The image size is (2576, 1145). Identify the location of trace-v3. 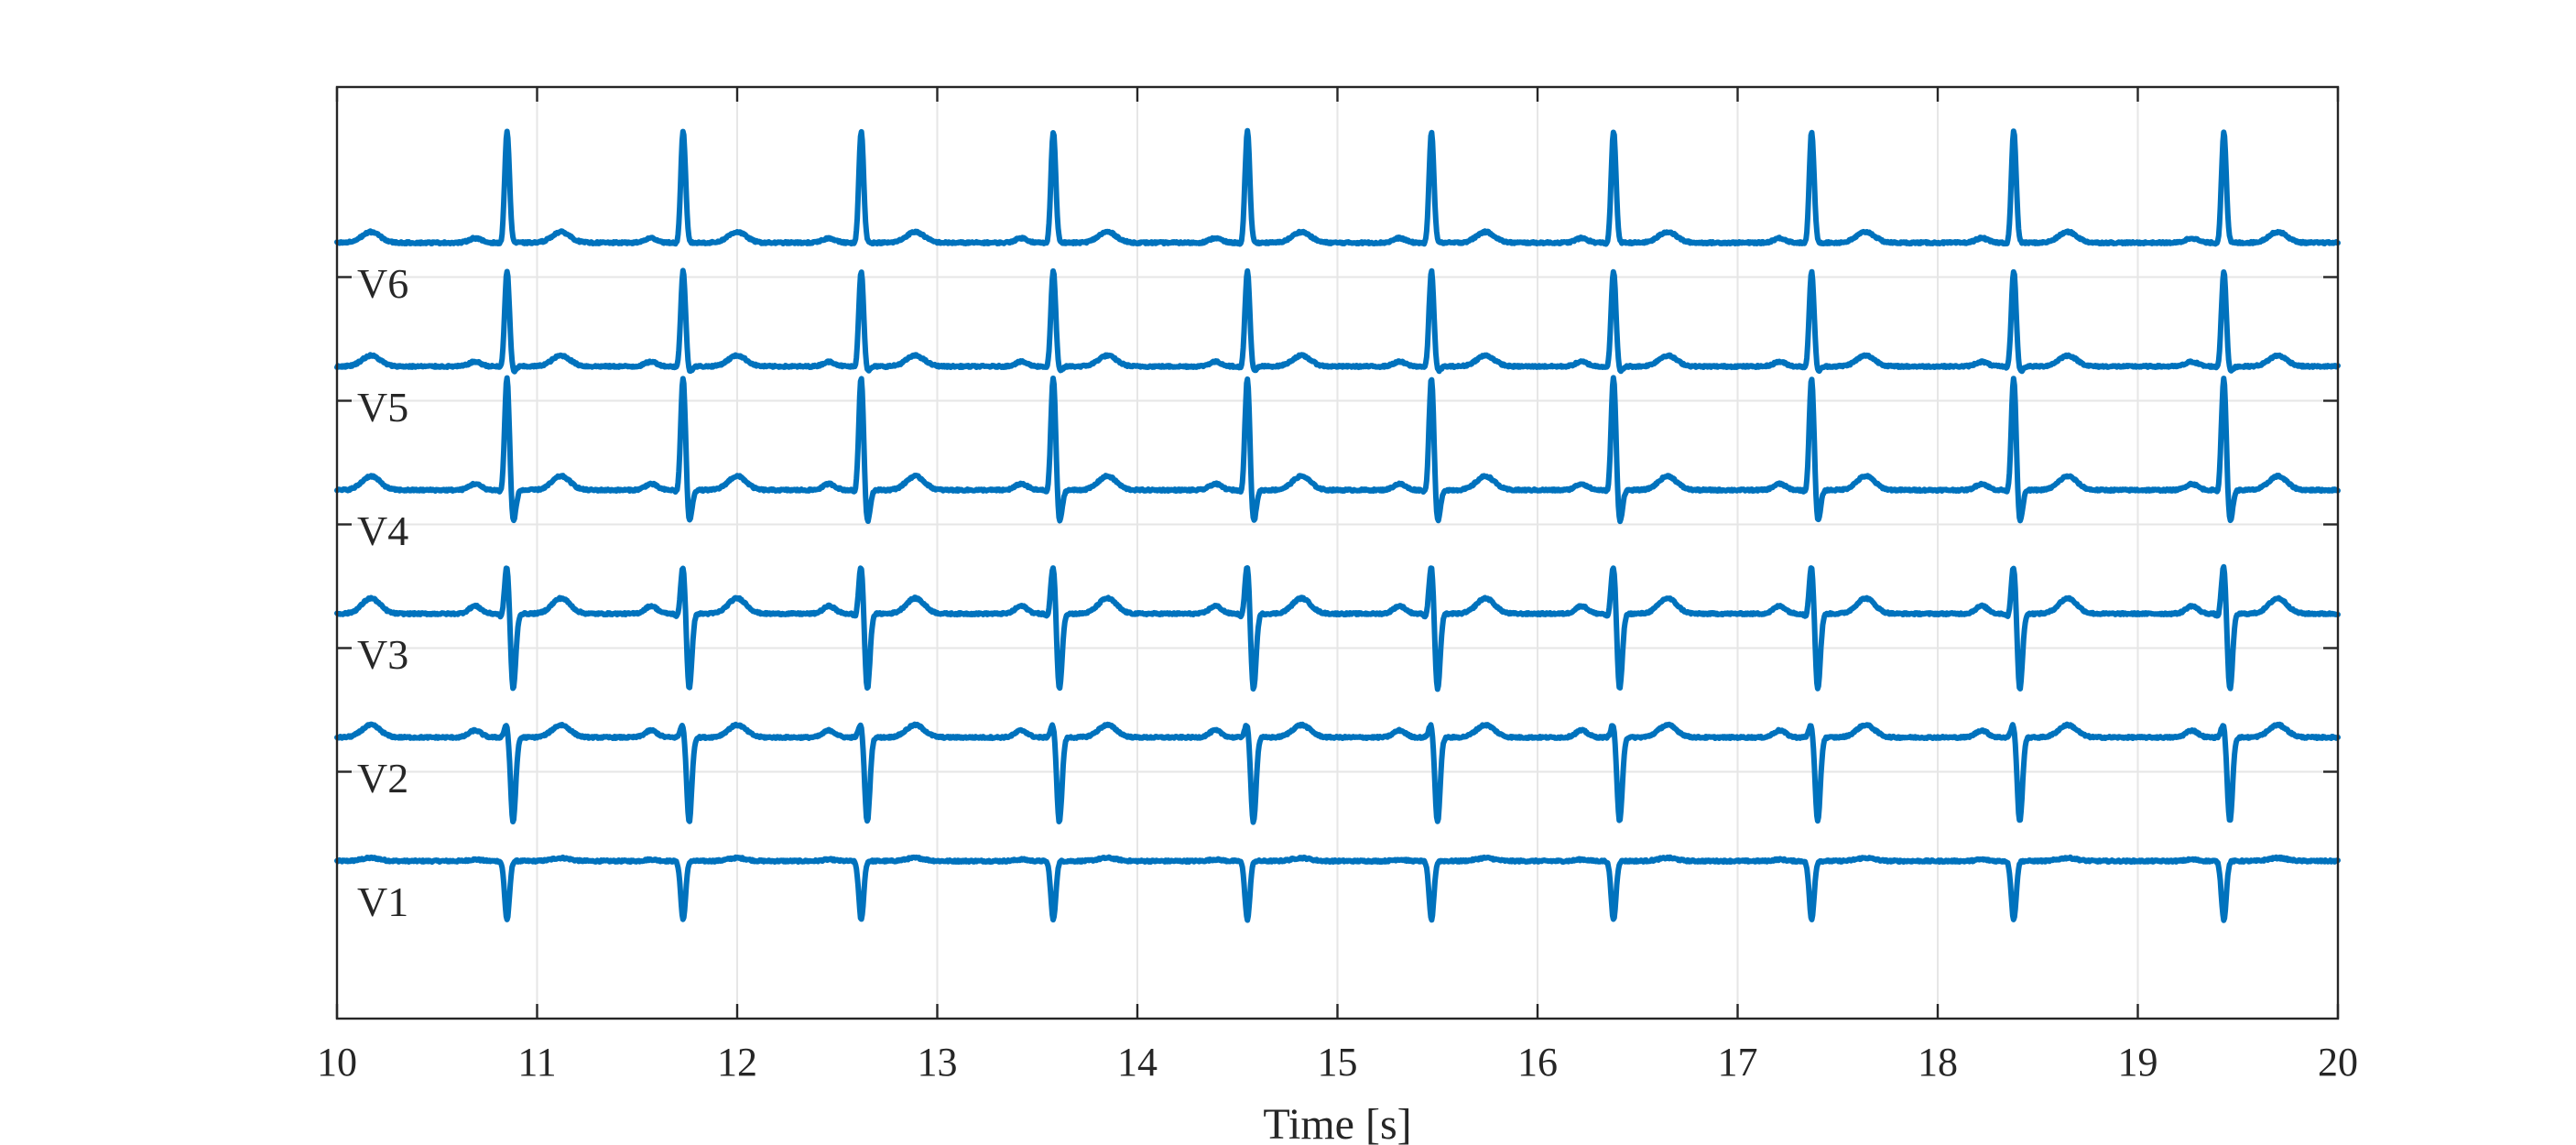
(1337, 628).